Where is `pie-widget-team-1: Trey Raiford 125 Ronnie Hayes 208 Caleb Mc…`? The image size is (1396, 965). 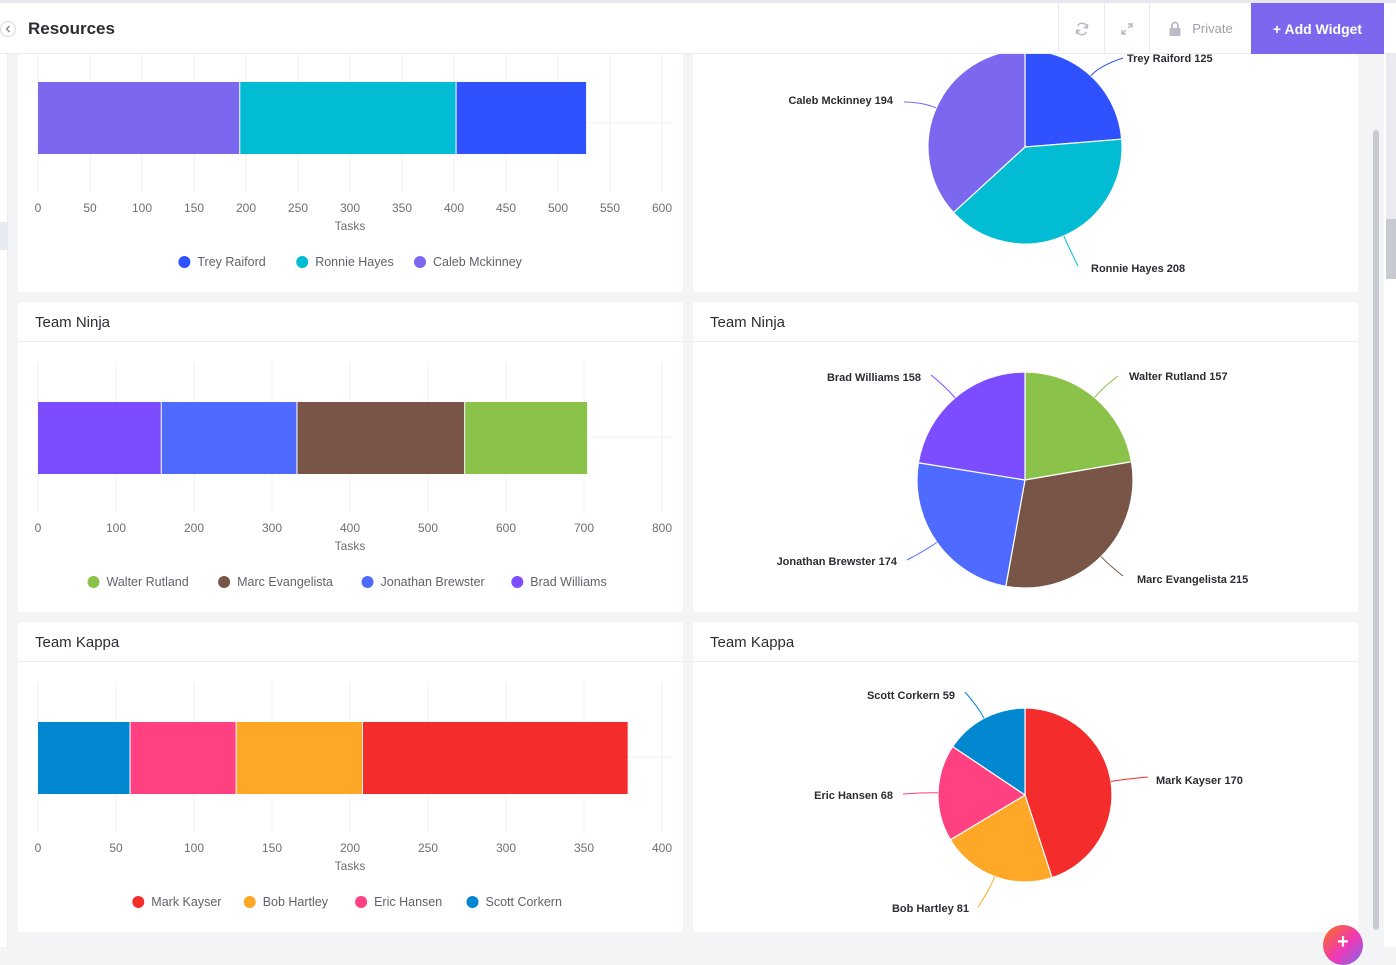
pie-widget-team-1: Trey Raiford 125 Ronnie Hayes 208 Caleb Mc… is located at coordinates (1025, 173).